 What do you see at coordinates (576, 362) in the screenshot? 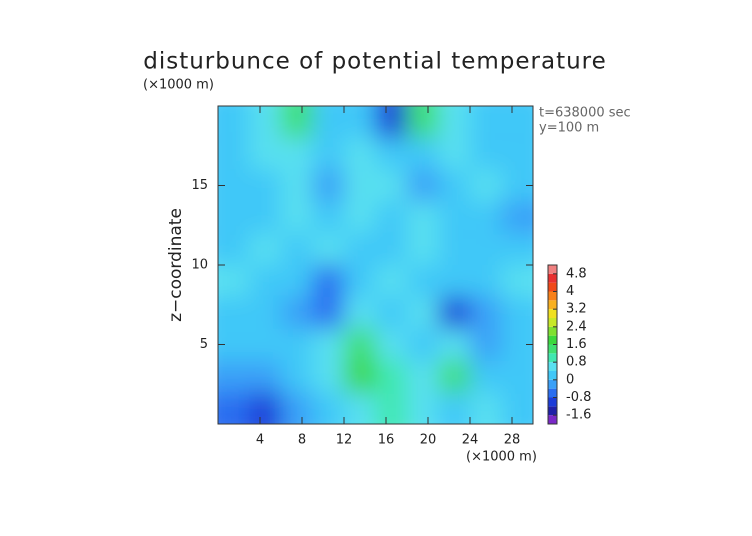
I see `colorbar-tick-label: 0.8` at bounding box center [576, 362].